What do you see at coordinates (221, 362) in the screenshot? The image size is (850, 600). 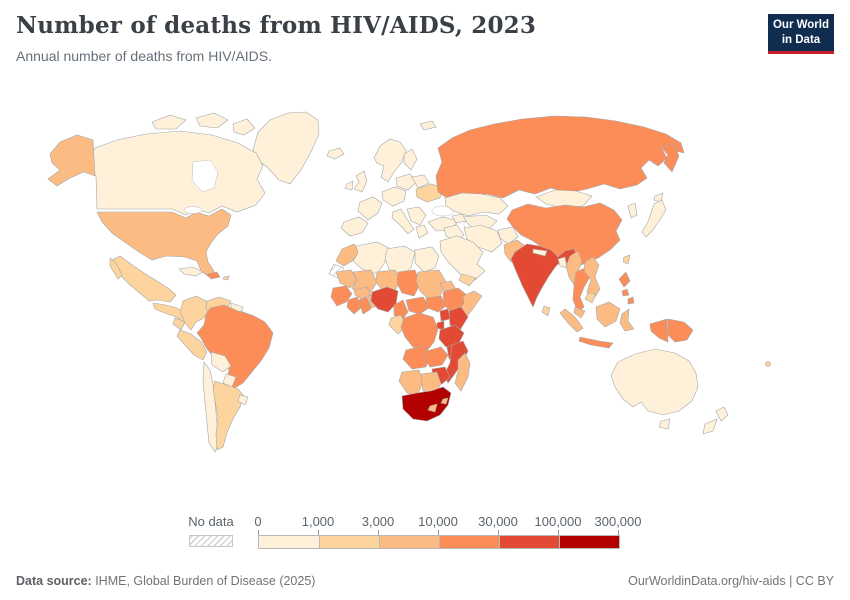 I see `country-bolivia` at bounding box center [221, 362].